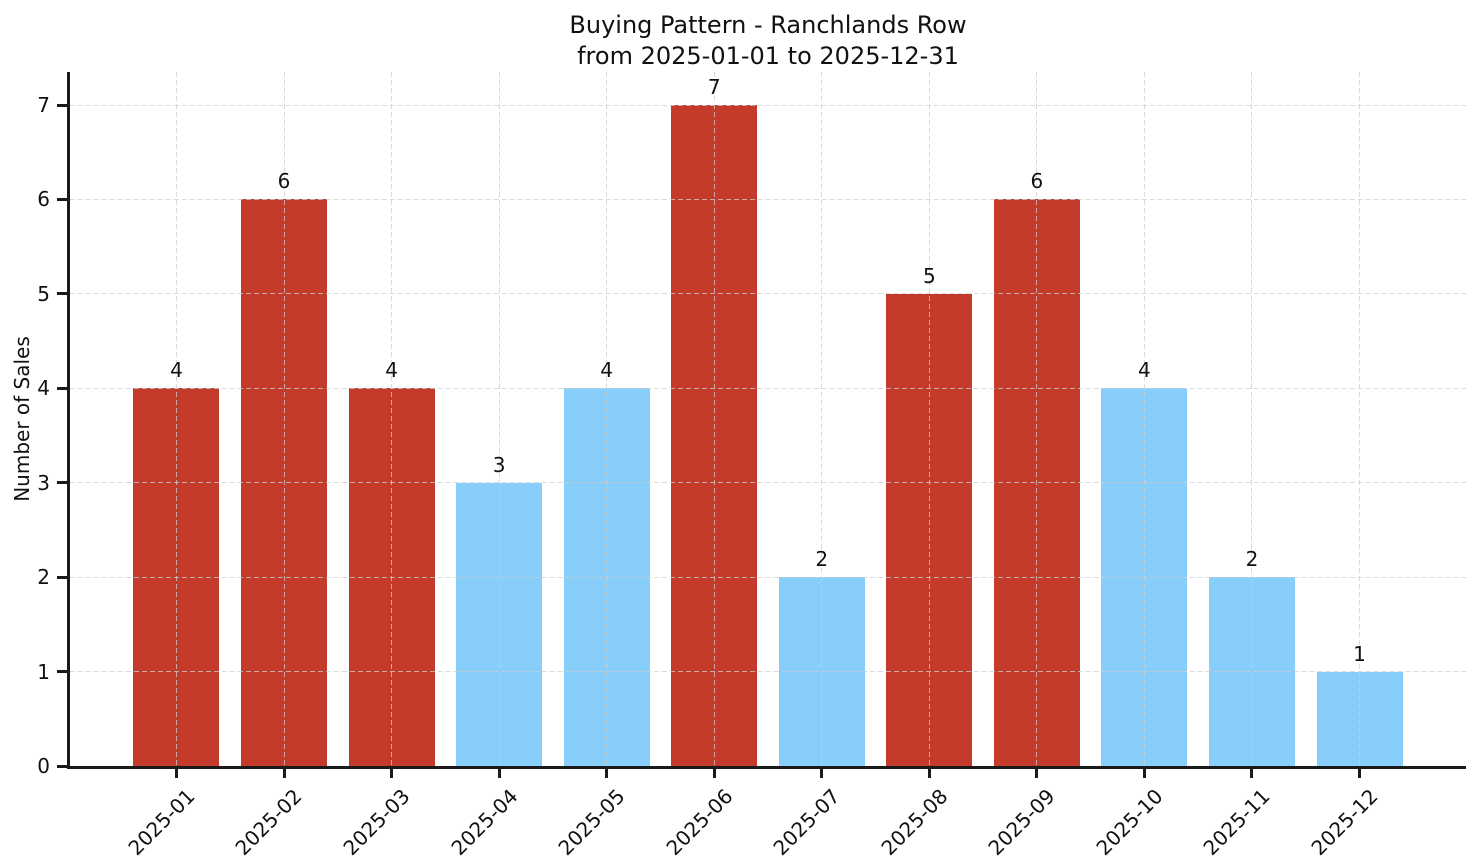 Image resolution: width=1481 pixels, height=863 pixels. What do you see at coordinates (43, 199) in the screenshot?
I see `y-tick-label-6: 6` at bounding box center [43, 199].